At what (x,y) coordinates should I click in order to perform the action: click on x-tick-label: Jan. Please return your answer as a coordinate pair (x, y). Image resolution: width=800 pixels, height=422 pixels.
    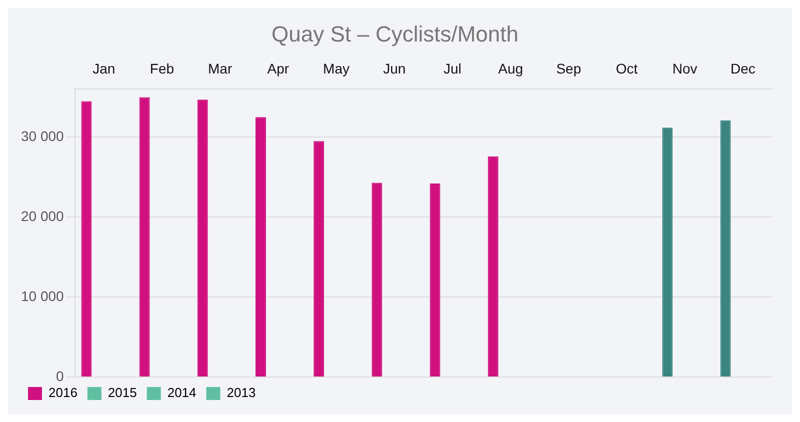
    Looking at the image, I should click on (104, 68).